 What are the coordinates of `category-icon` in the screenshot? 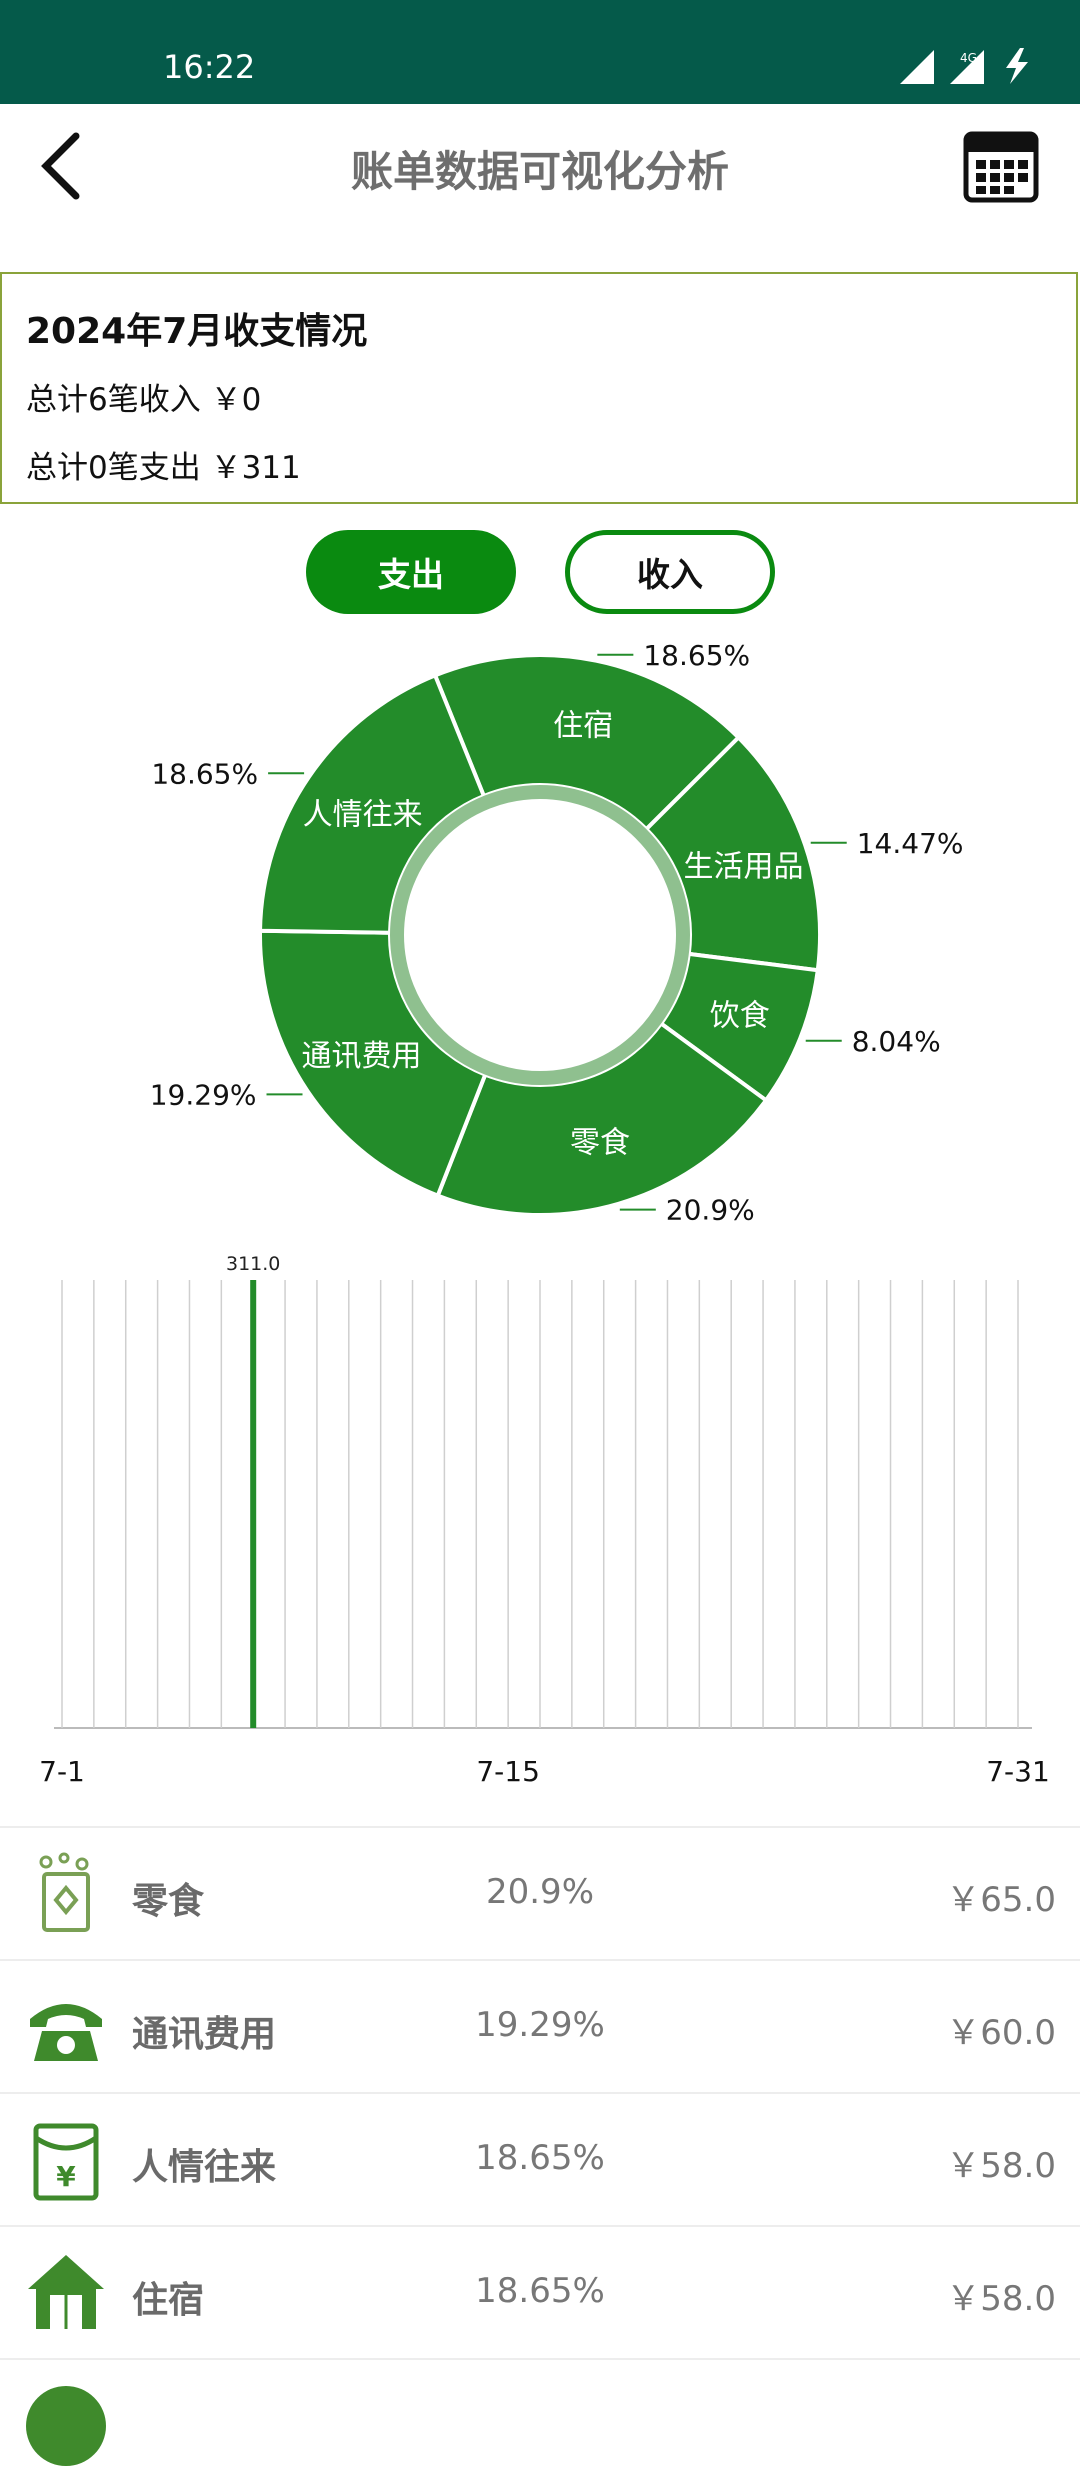 It's located at (66, 2426).